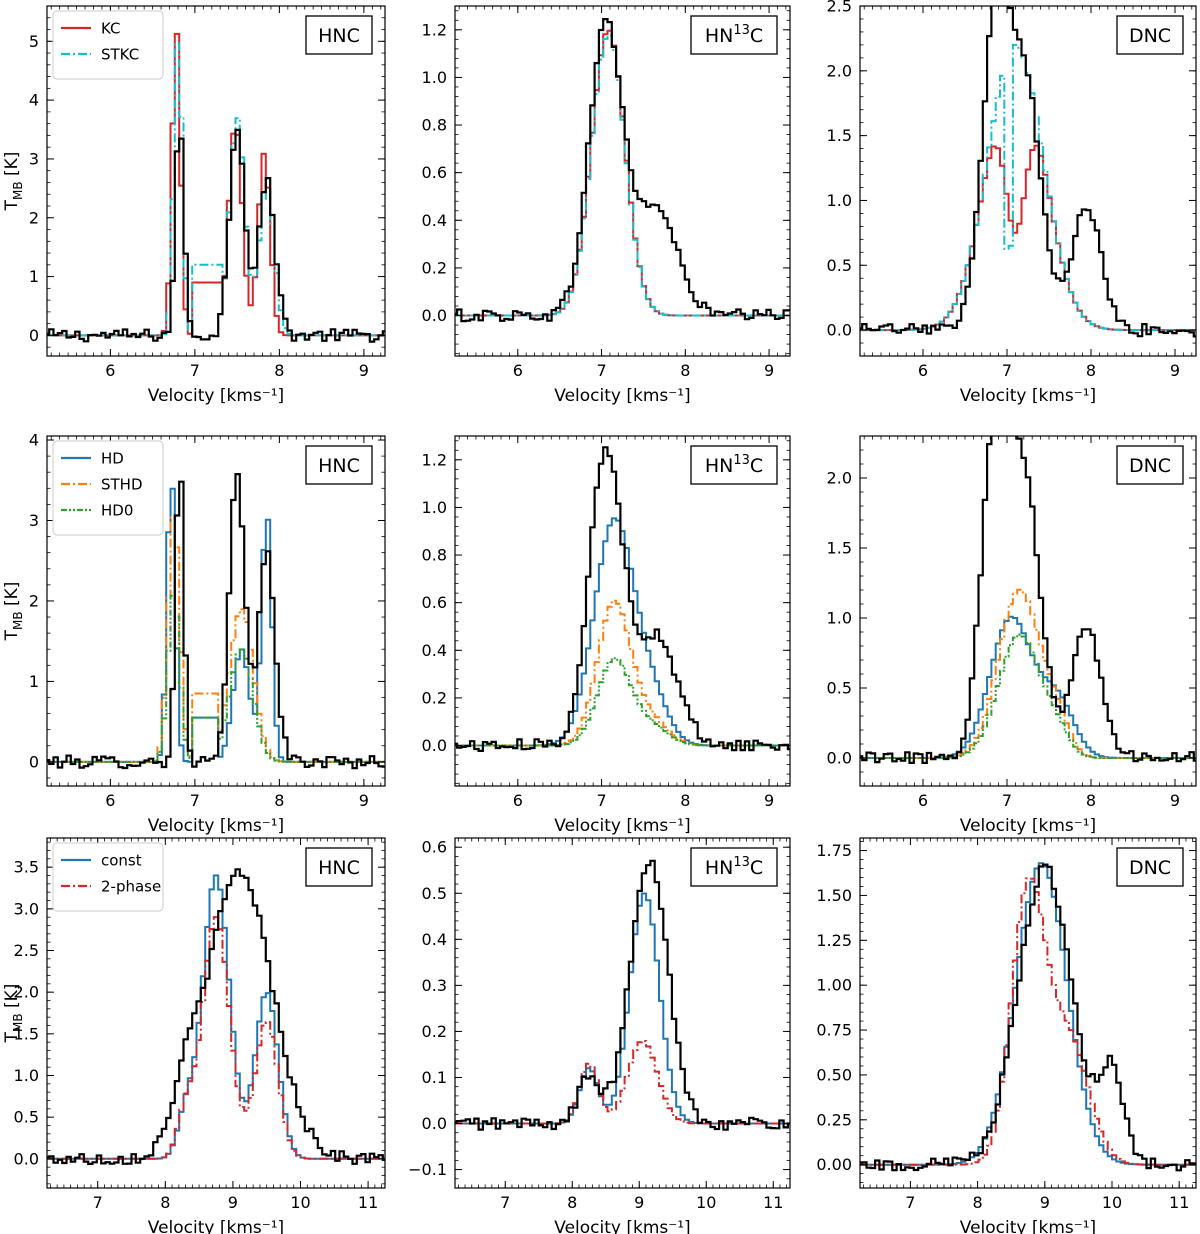 Image resolution: width=1200 pixels, height=1234 pixels. I want to click on y-tick-label: 0, so click(34, 761).